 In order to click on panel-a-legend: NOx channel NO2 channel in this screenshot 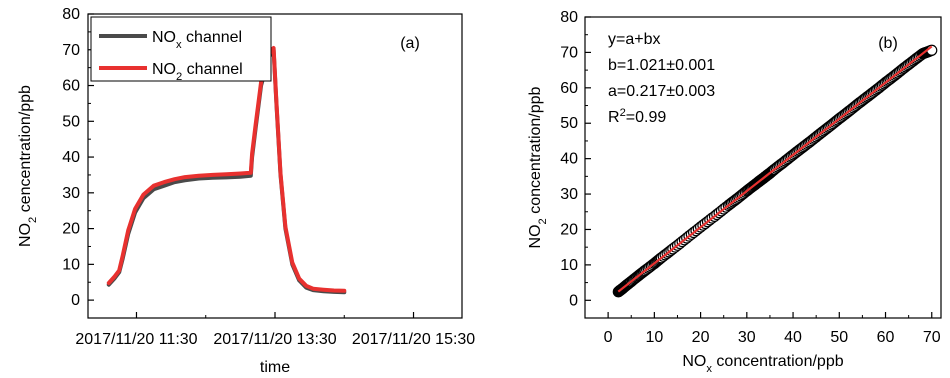, I will do `click(181, 49)`.